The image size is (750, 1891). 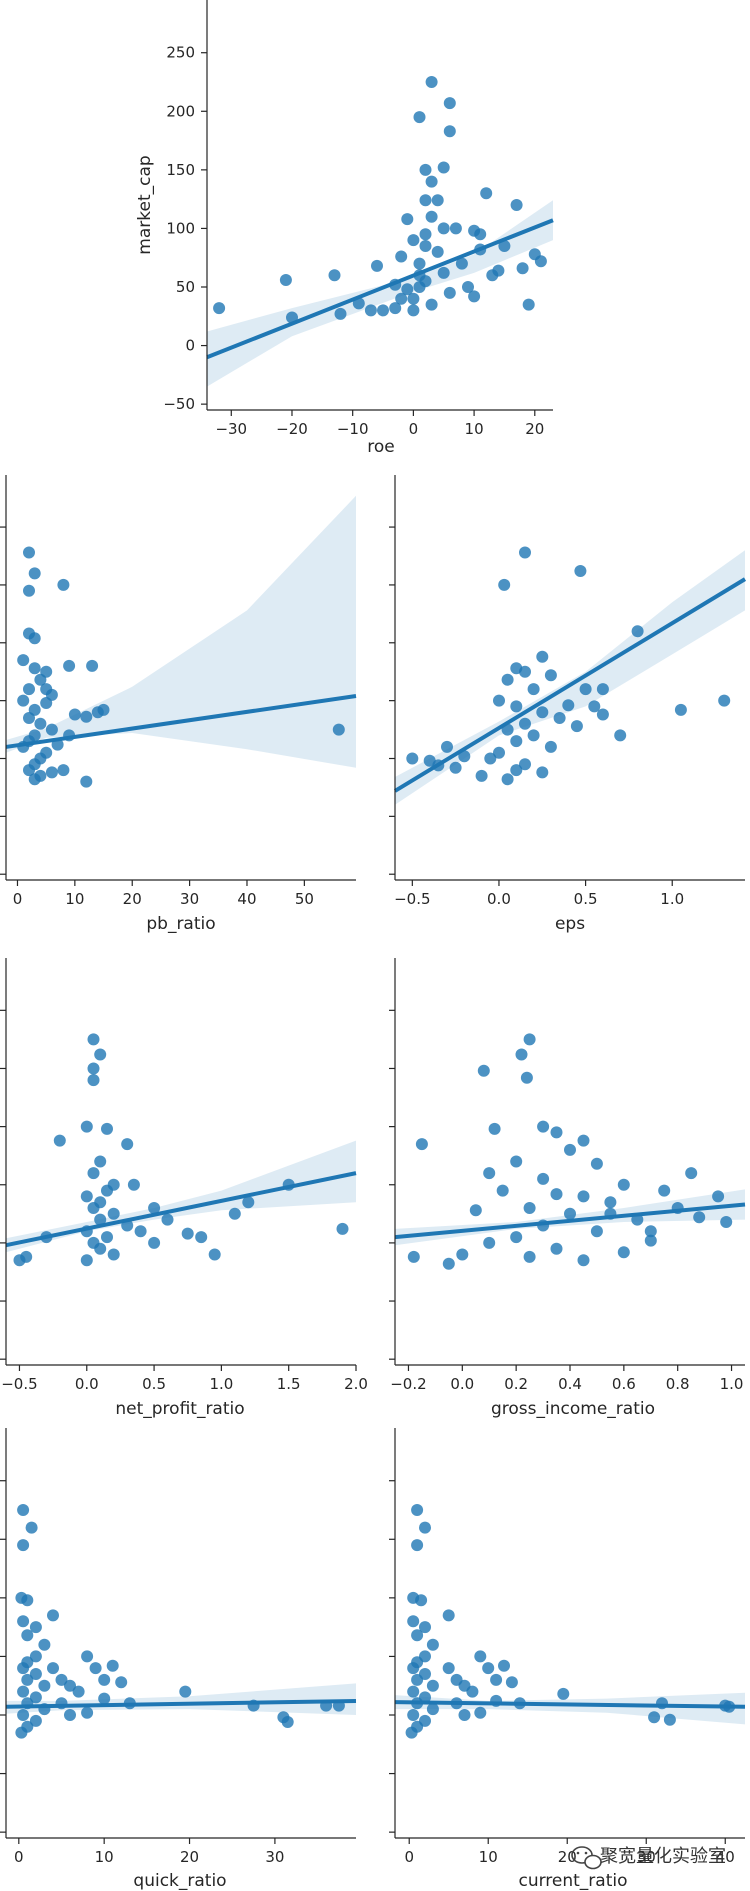 What do you see at coordinates (353, 429) in the screenshot?
I see `x-tick-label: −10` at bounding box center [353, 429].